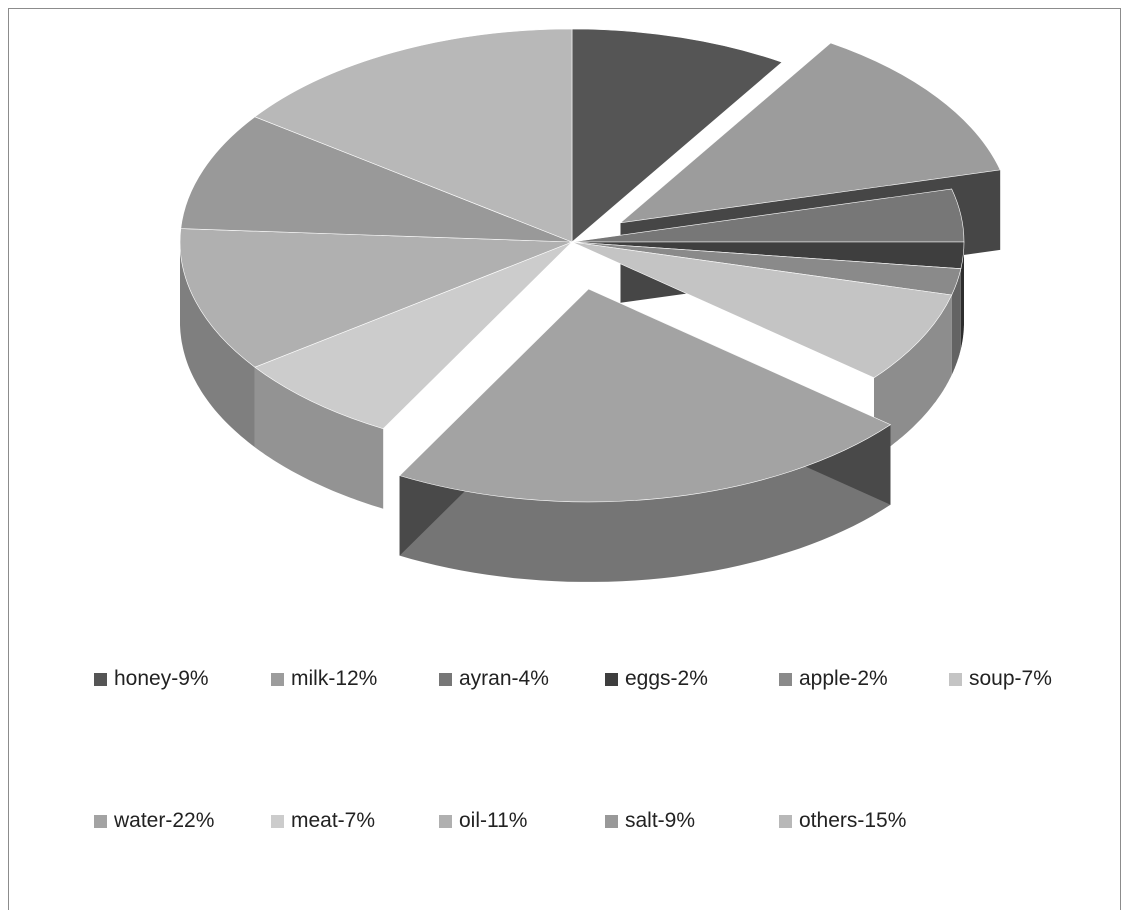 The width and height of the screenshot is (1123, 911). I want to click on legend-item: oil-11%, so click(483, 821).